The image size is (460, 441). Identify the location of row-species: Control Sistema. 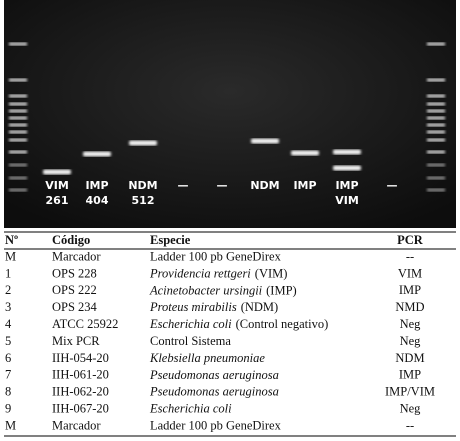
(190, 341).